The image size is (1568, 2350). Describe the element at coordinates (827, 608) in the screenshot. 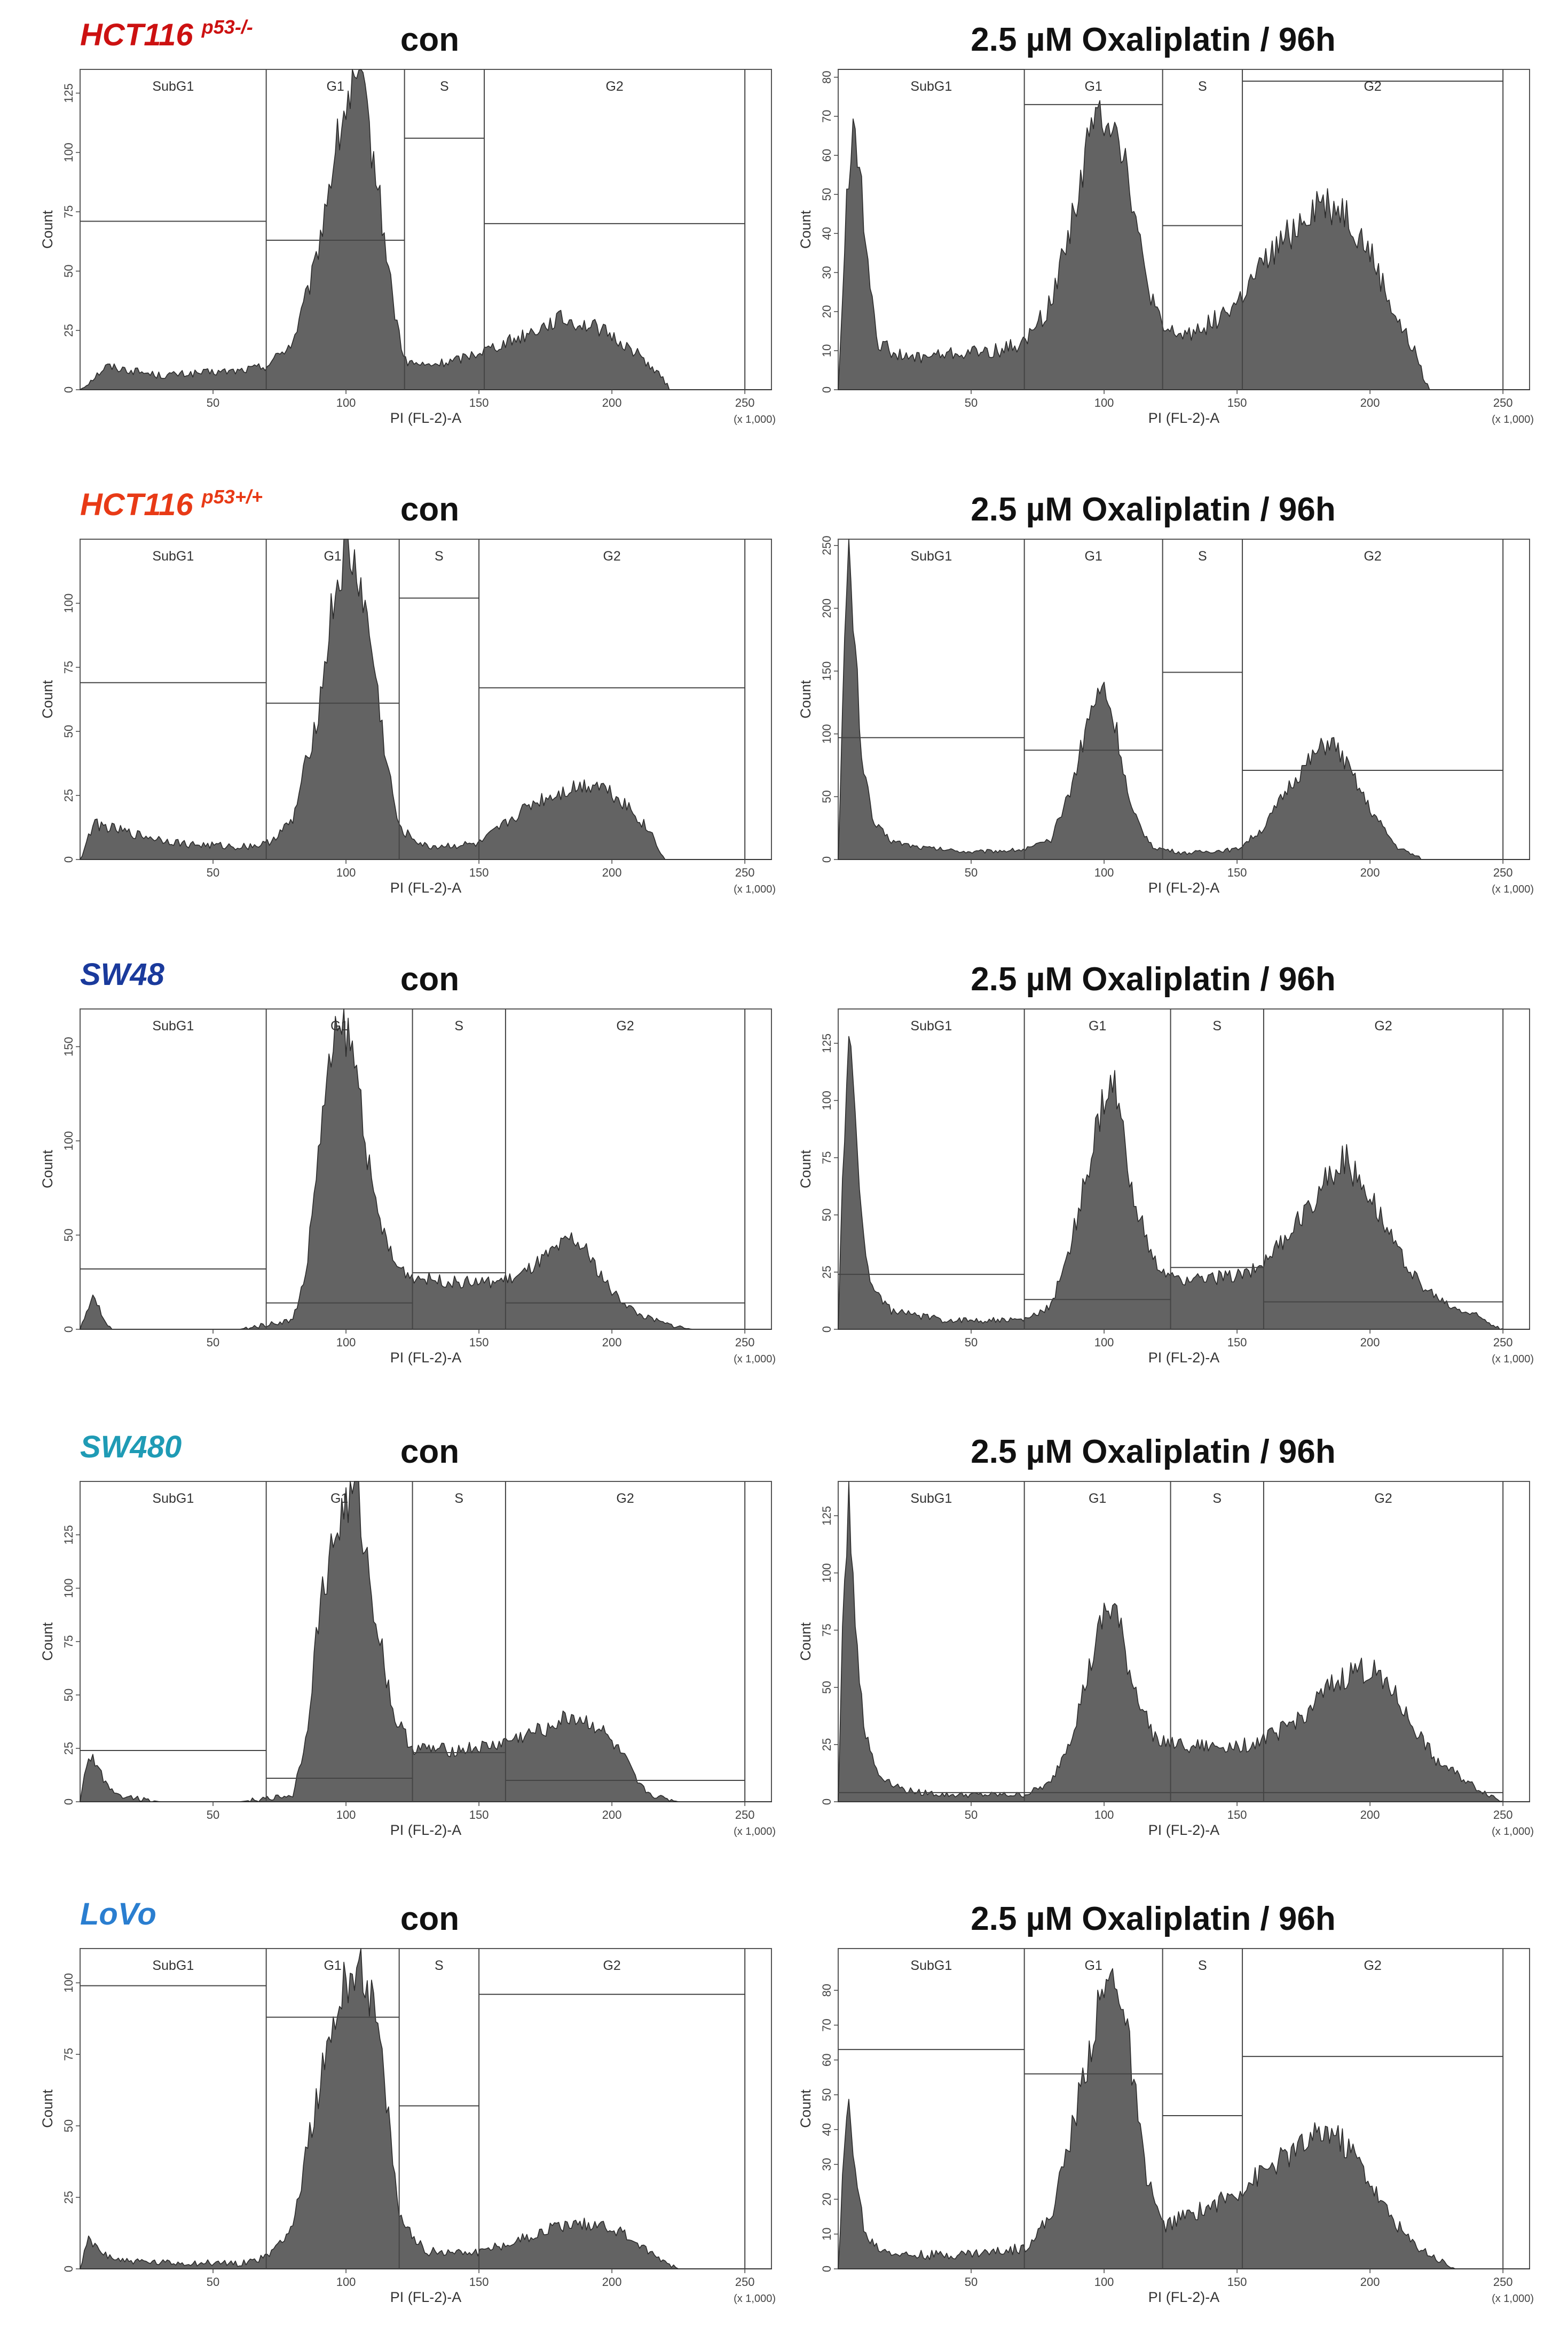

I see `y-tick-label: 200` at that location.